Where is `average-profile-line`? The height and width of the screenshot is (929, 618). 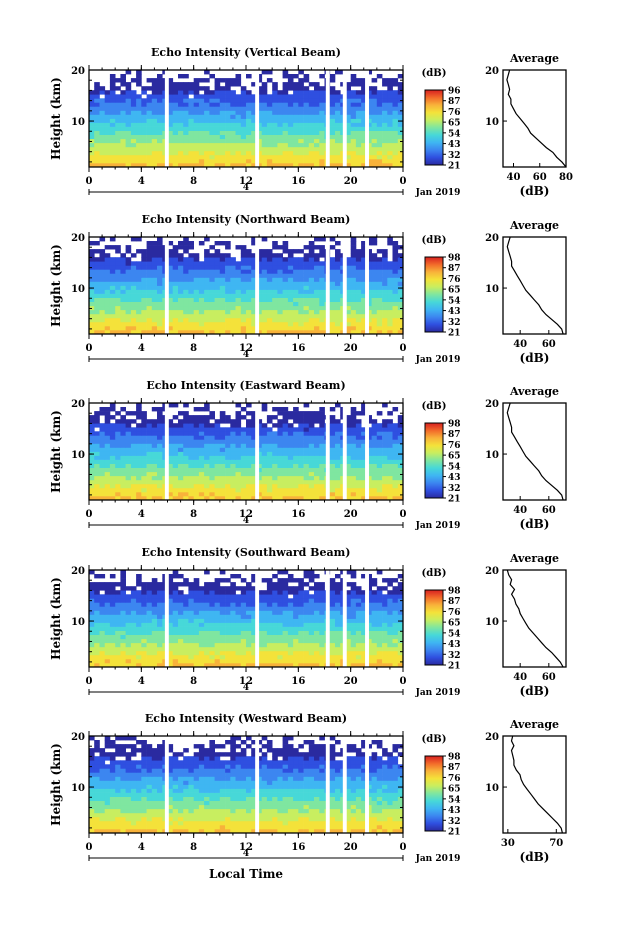
average-profile-line is located at coordinates (535, 451).